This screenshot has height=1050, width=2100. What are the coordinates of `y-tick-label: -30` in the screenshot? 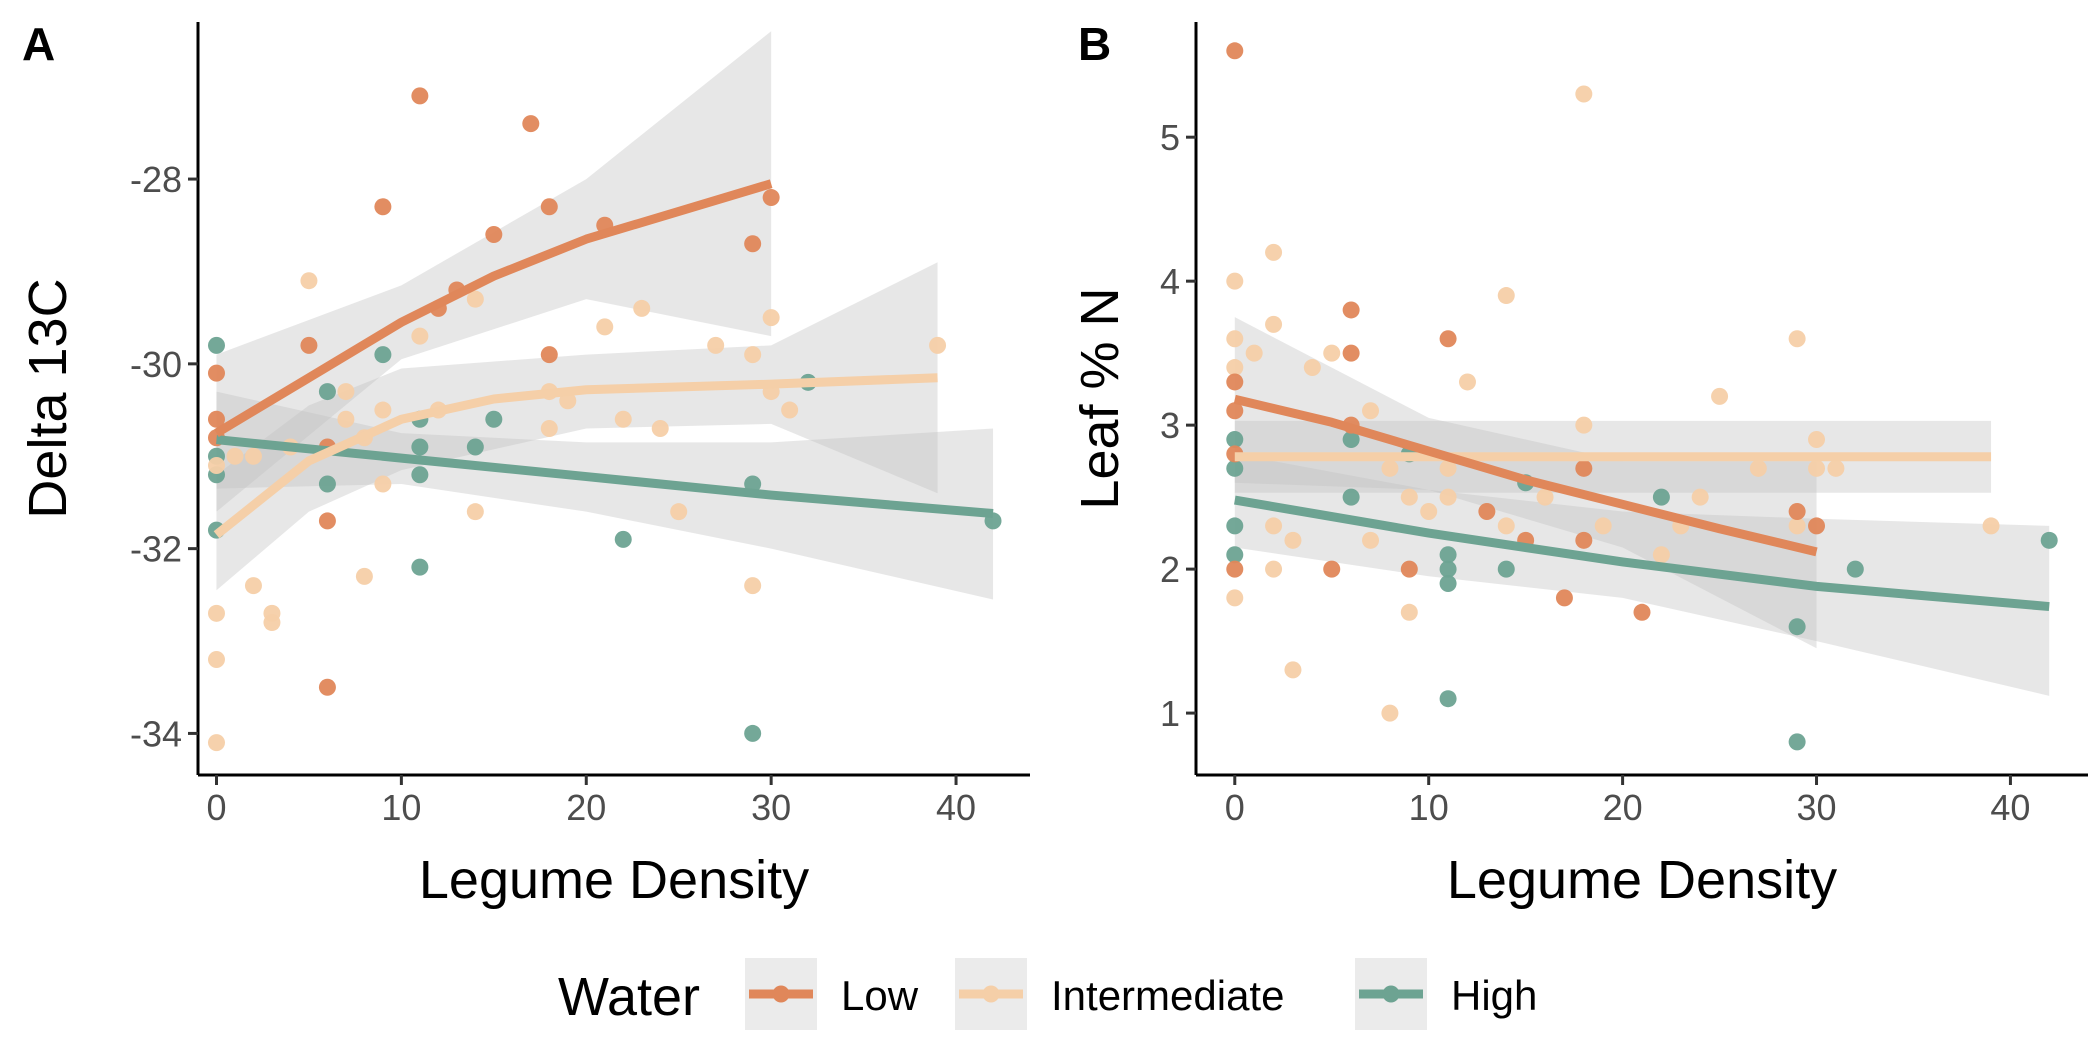 It's located at (156, 364).